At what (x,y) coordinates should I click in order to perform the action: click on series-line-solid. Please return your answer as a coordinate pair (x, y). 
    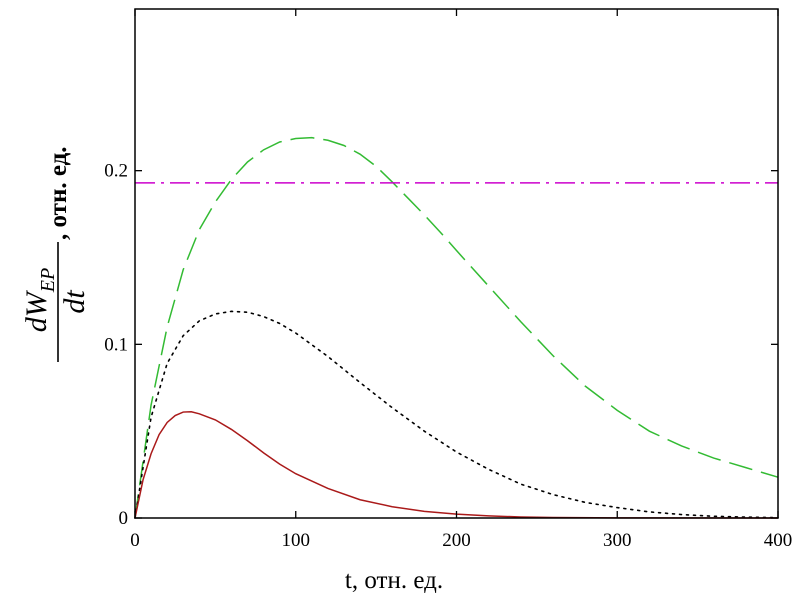
    Looking at the image, I should click on (456, 464).